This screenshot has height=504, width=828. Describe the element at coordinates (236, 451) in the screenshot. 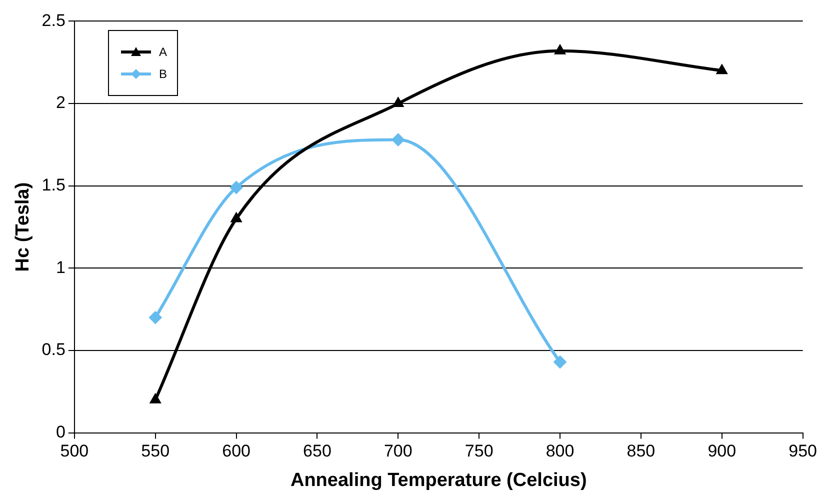

I see `x-tick-label: 600` at that location.